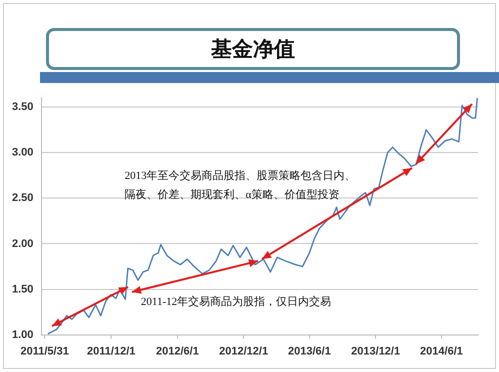  Describe the element at coordinates (253, 49) in the screenshot. I see `chart-title: 基金净值` at that location.